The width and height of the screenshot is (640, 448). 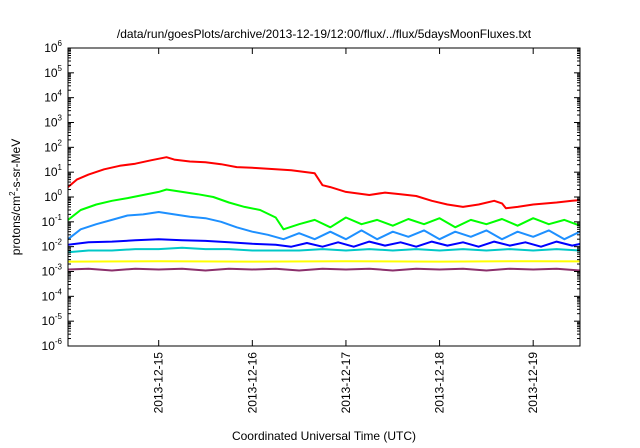 What do you see at coordinates (53, 72) in the screenshot?
I see `y-tick-label: 10⁵` at bounding box center [53, 72].